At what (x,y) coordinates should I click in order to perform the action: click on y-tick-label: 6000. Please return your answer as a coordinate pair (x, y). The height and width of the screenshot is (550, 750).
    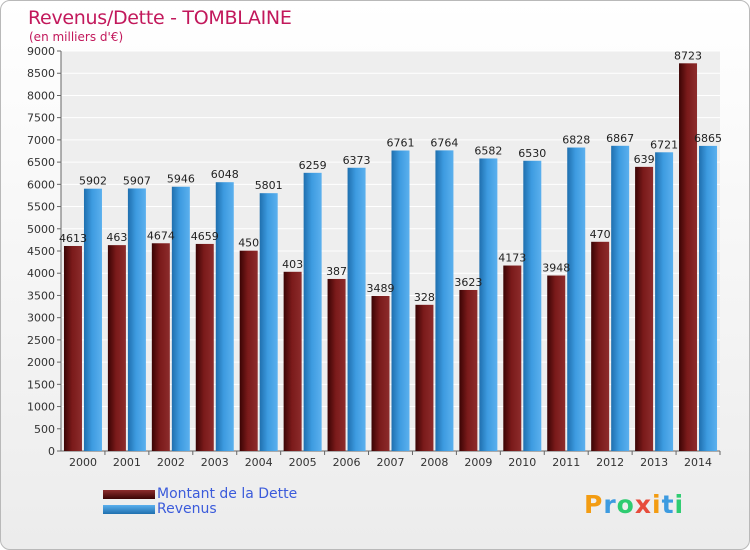
    Looking at the image, I should click on (41, 184).